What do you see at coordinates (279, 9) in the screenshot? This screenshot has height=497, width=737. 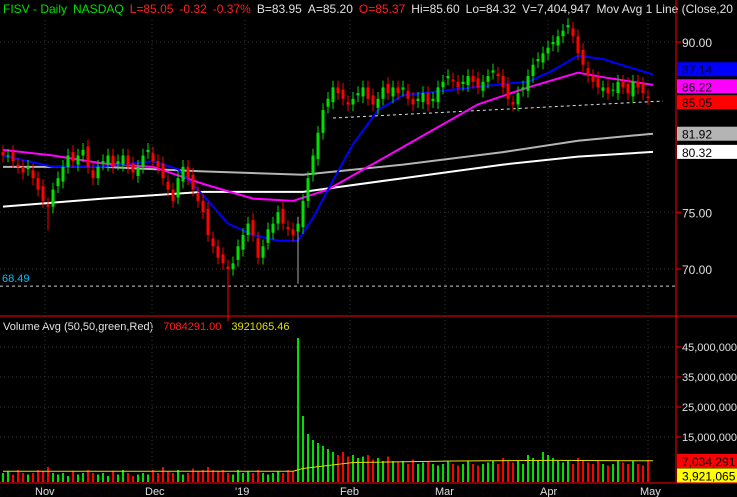 I see `bid: B=83.95` at bounding box center [279, 9].